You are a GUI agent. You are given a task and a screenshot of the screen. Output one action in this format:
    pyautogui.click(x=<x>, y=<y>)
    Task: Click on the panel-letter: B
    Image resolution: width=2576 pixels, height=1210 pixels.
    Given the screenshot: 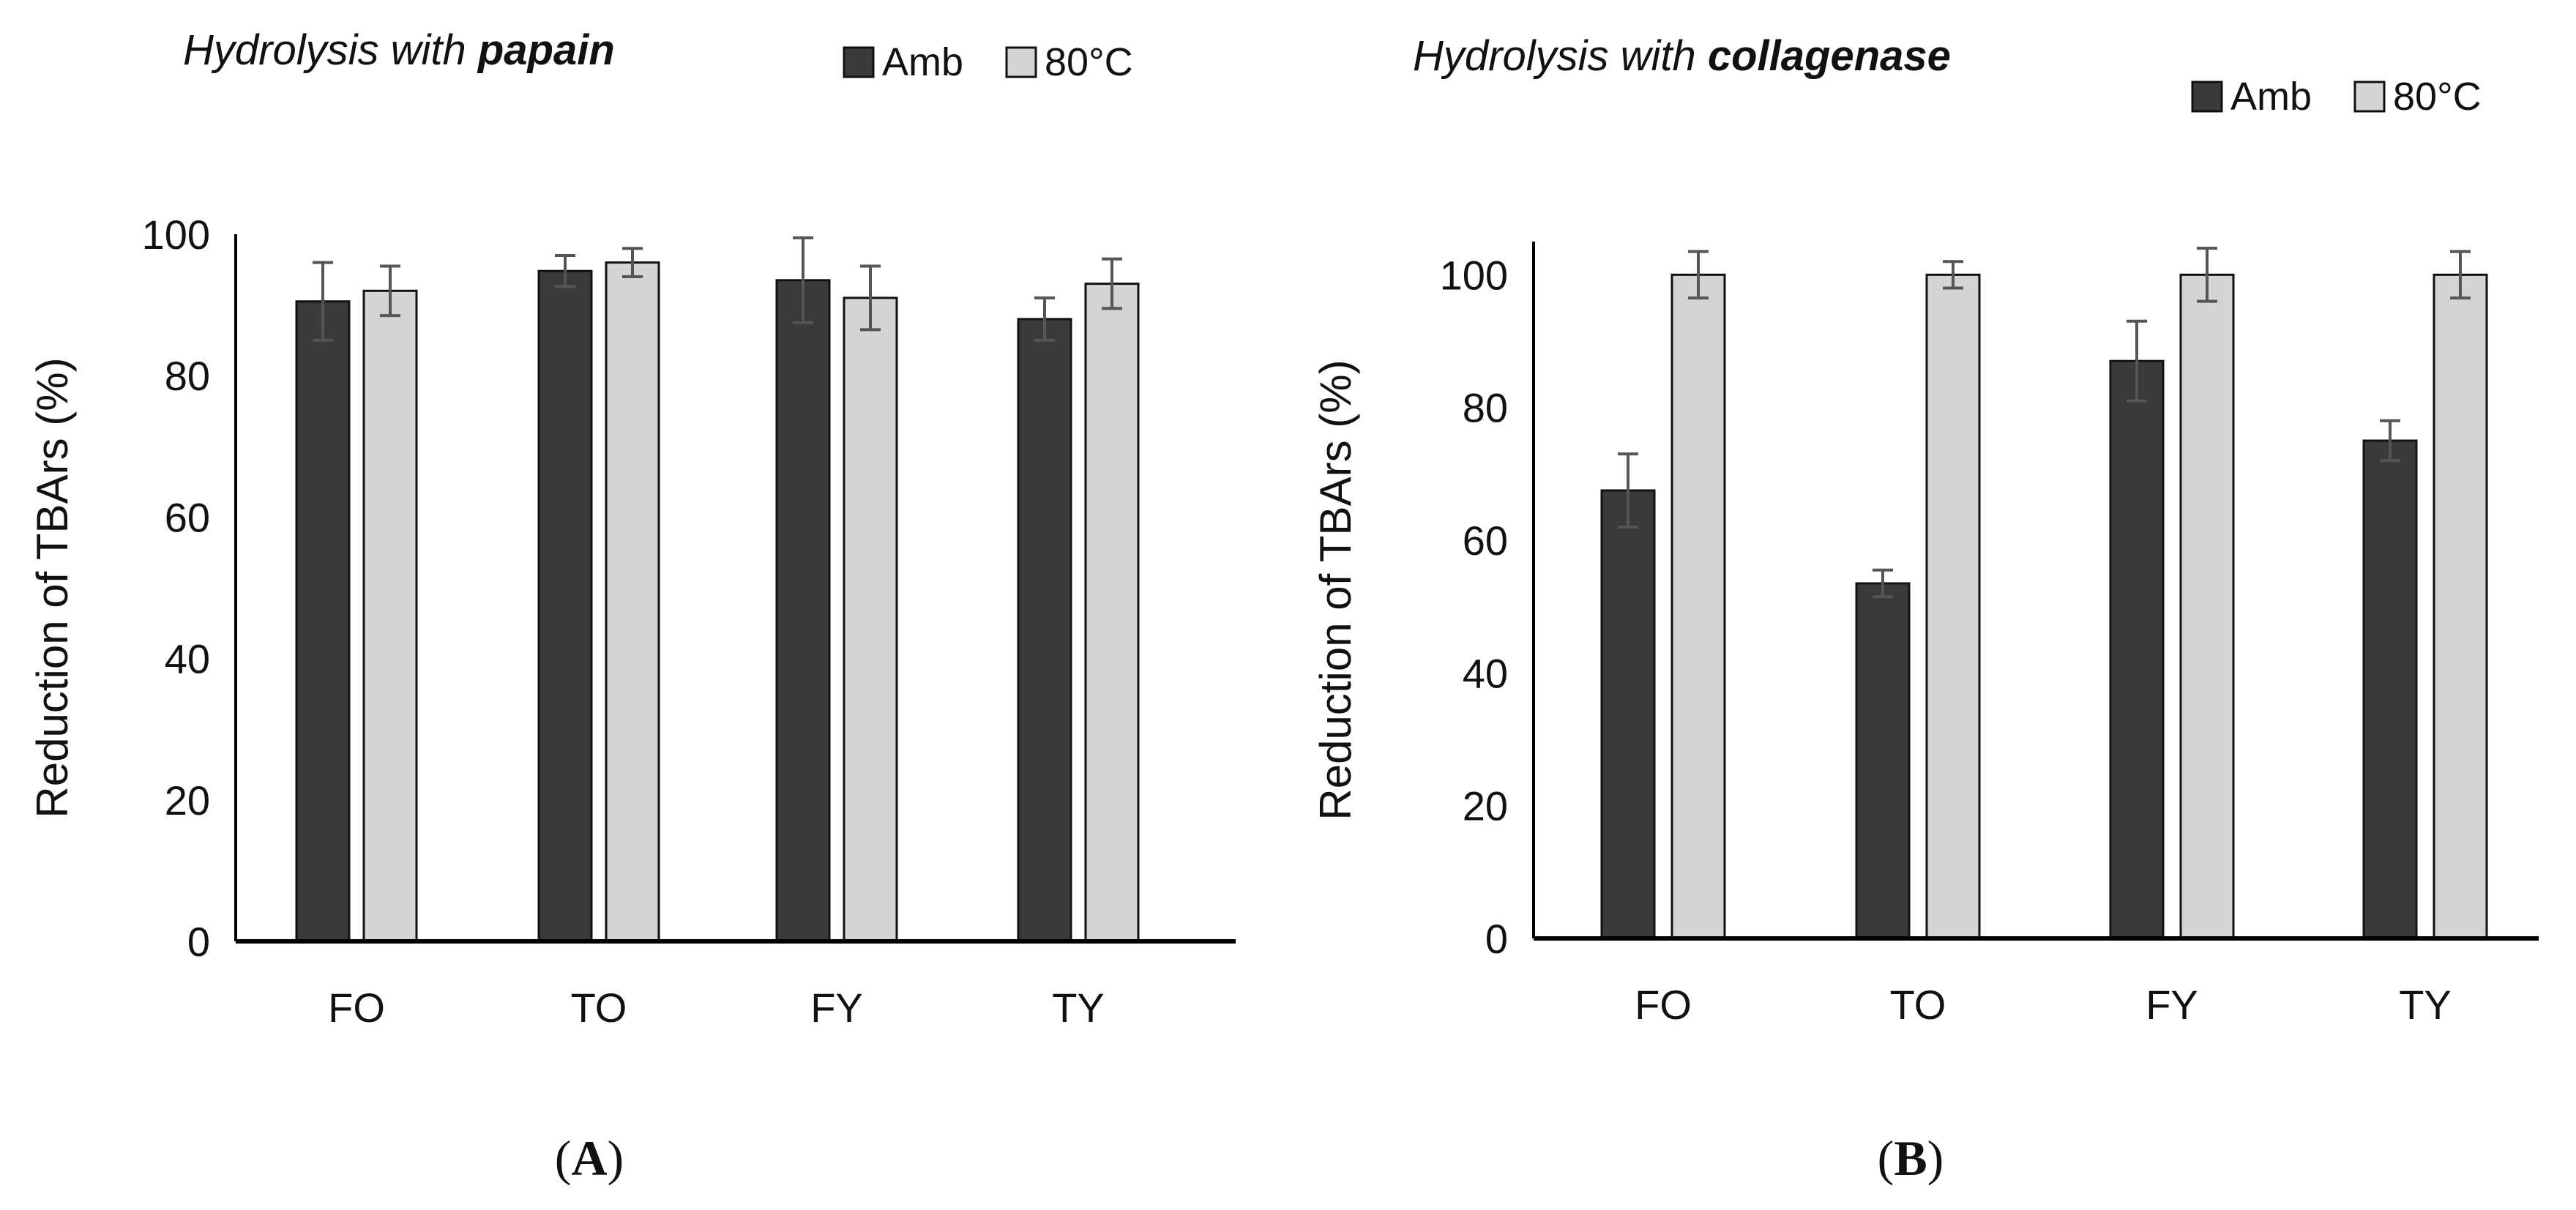 What is the action you would take?
    pyautogui.click(x=1910, y=1158)
    